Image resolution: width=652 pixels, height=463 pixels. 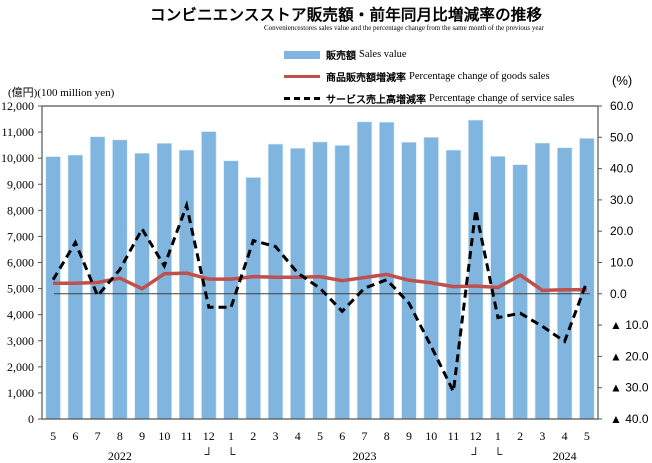 I want to click on right-tick-label: ▲ 10.0, so click(x=629, y=325).